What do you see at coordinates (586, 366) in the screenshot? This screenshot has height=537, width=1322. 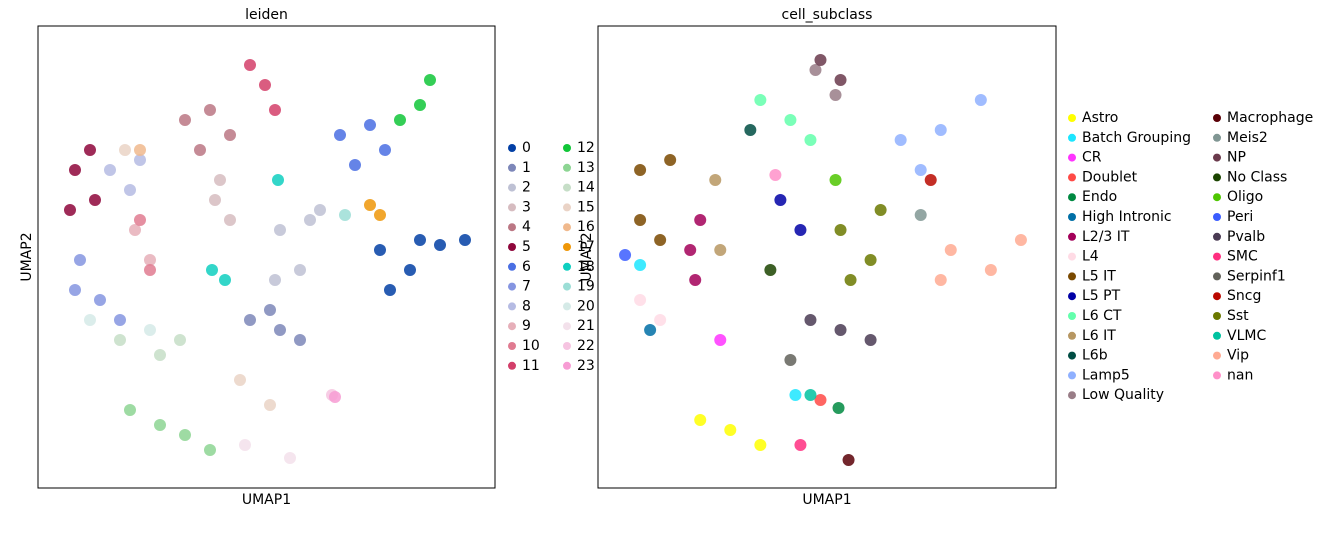 I see `legend-label: 23` at bounding box center [586, 366].